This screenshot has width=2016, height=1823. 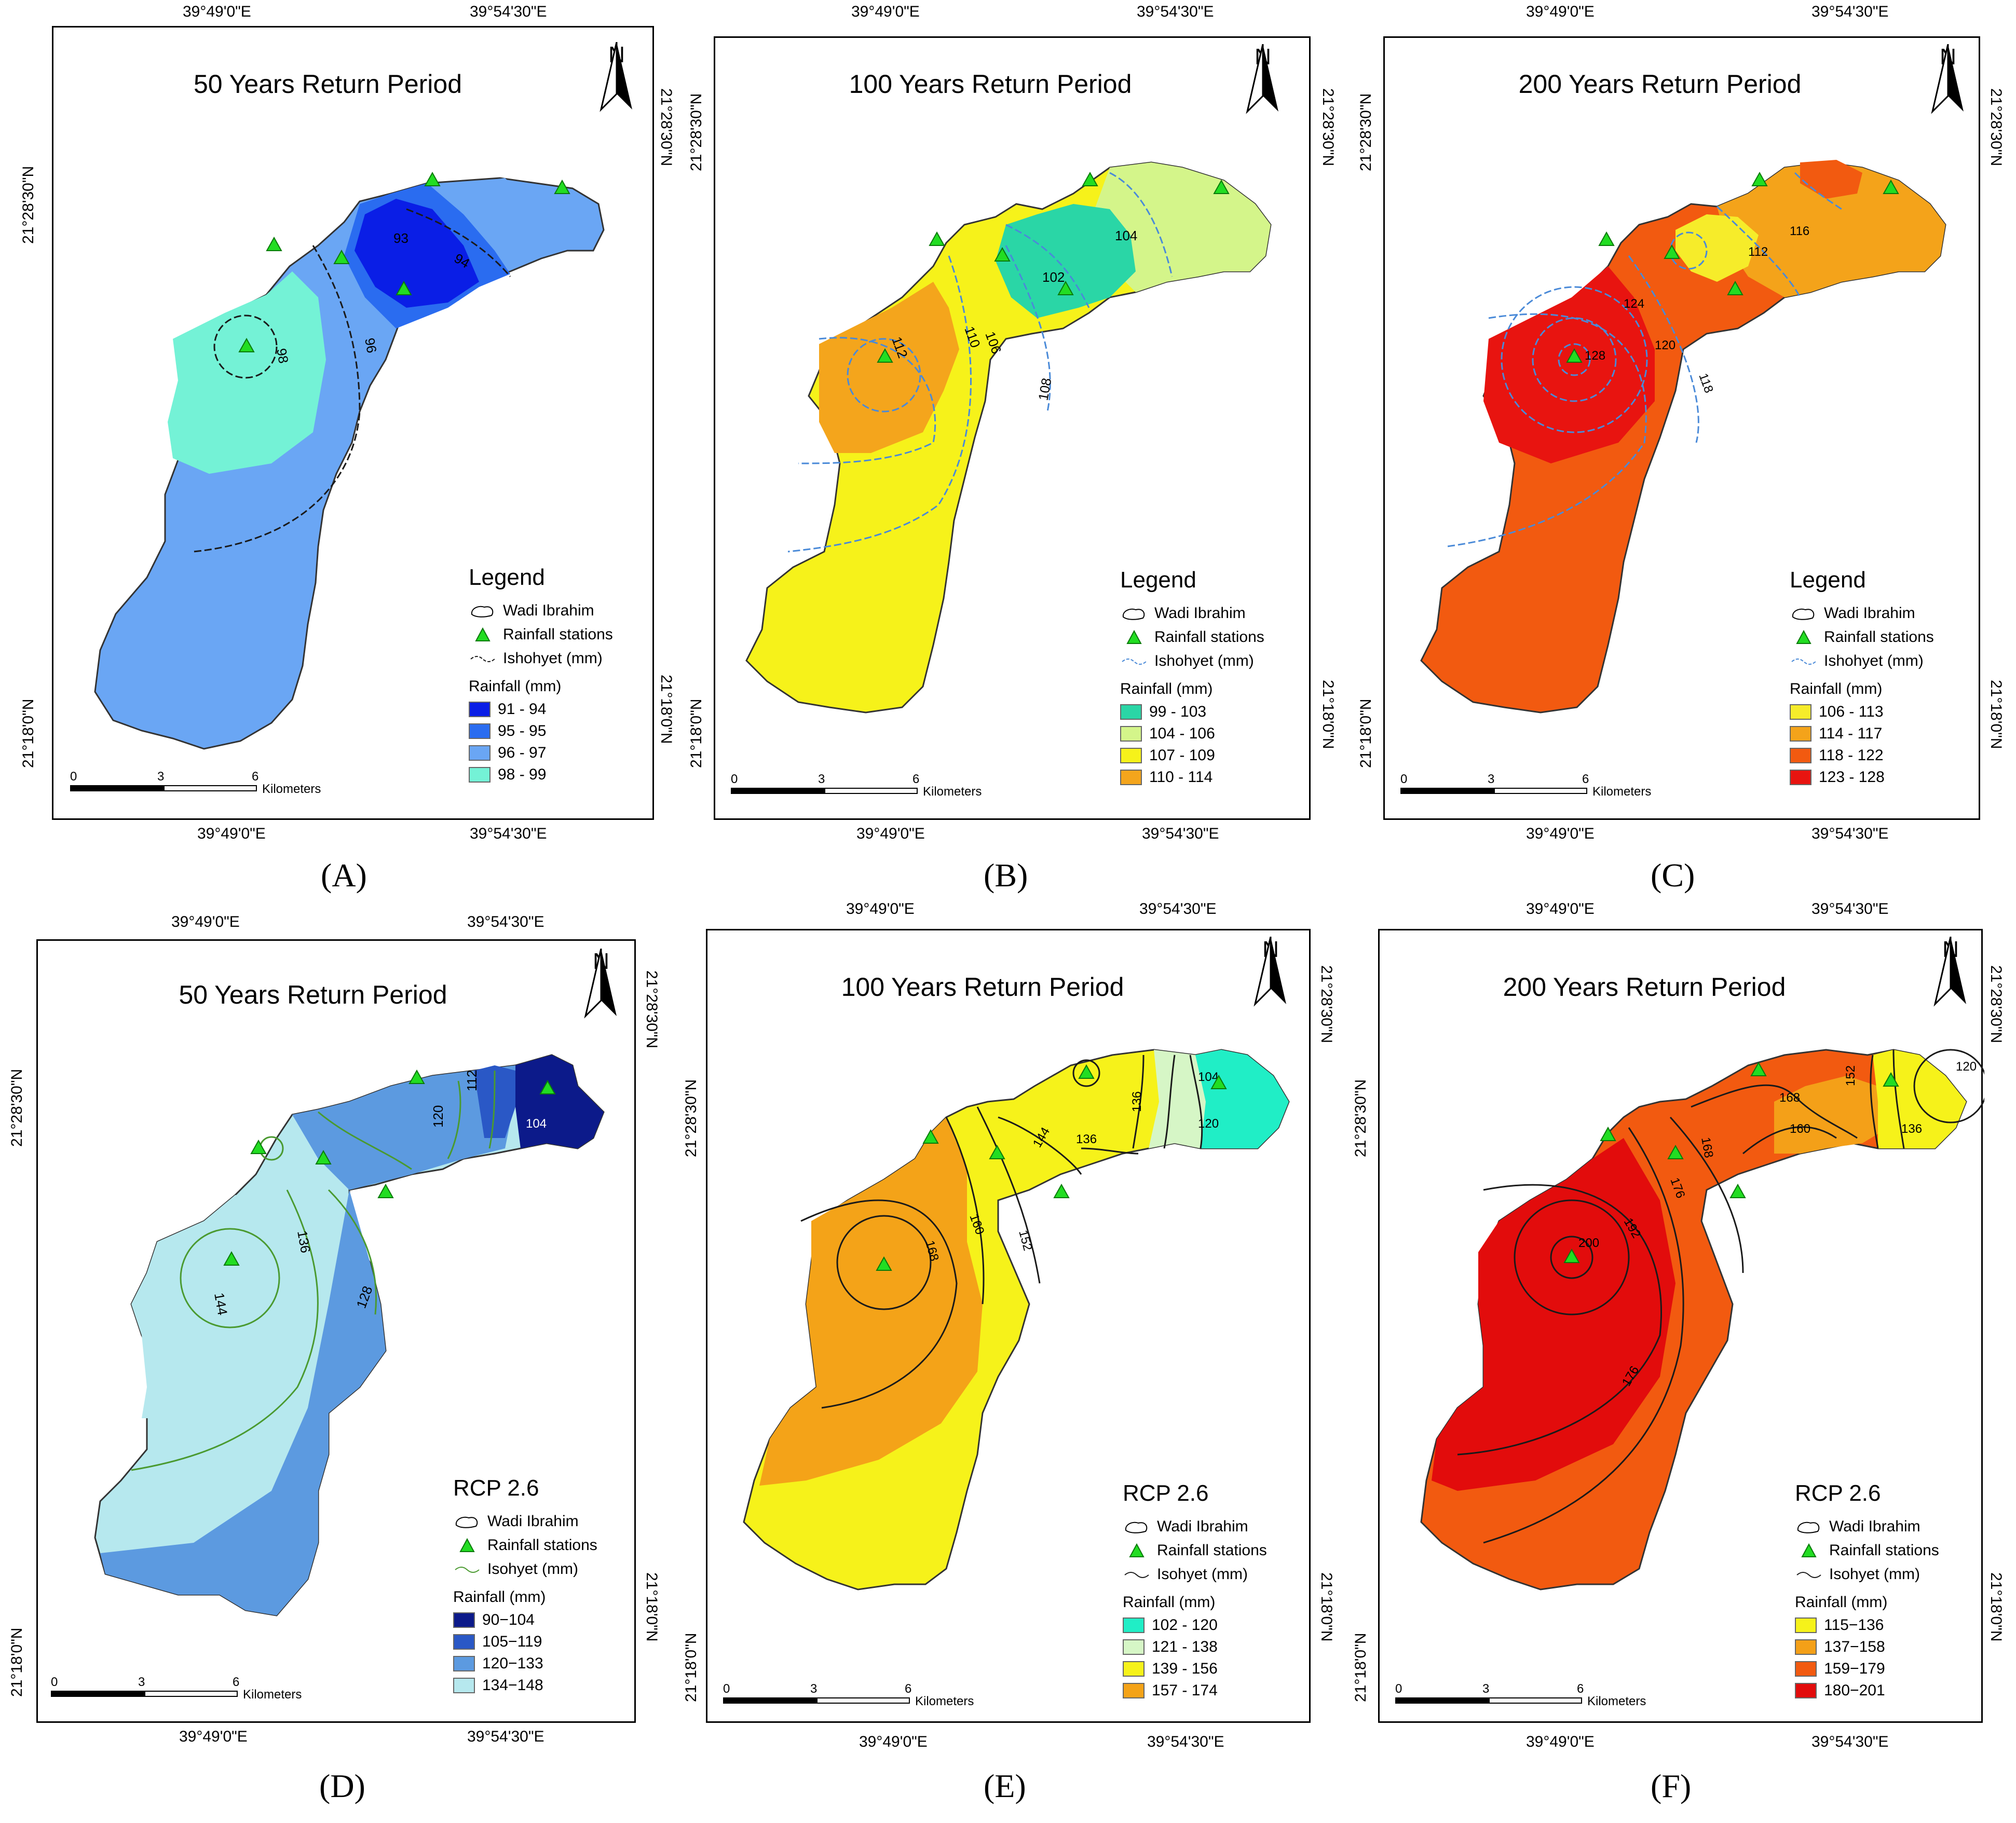 What do you see at coordinates (1025, 1241) in the screenshot?
I see `isohyet-label: 152` at bounding box center [1025, 1241].